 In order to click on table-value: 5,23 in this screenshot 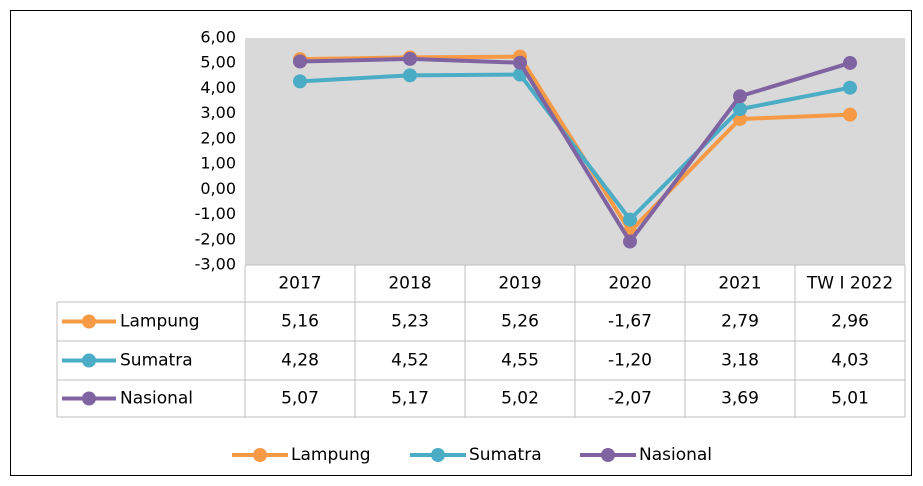, I will do `click(410, 322)`.